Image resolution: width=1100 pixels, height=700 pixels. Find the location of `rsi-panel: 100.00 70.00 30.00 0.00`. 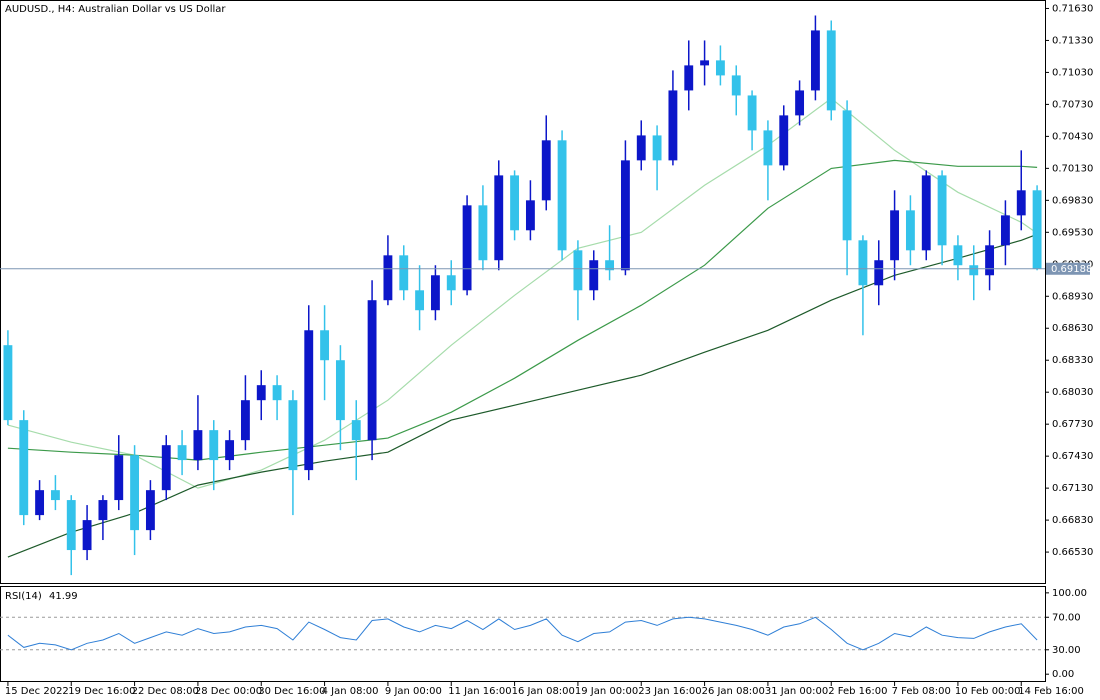

rsi-panel: 100.00 70.00 30.00 0.00 is located at coordinates (543, 634).